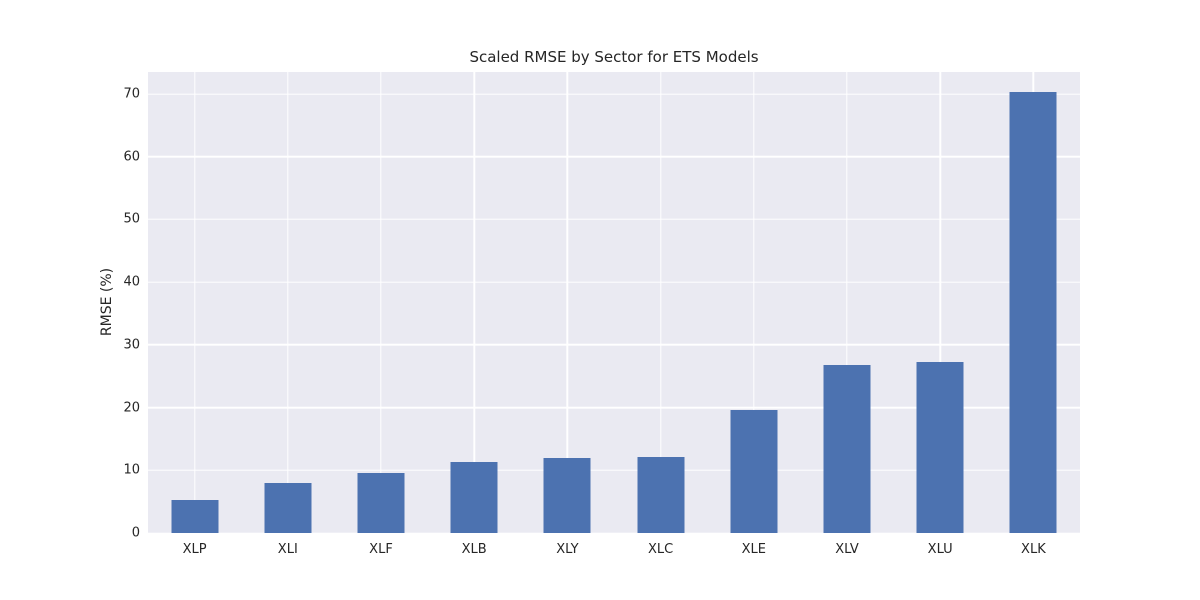 This screenshot has height=600, width=1200. I want to click on bar-XLP, so click(195, 516).